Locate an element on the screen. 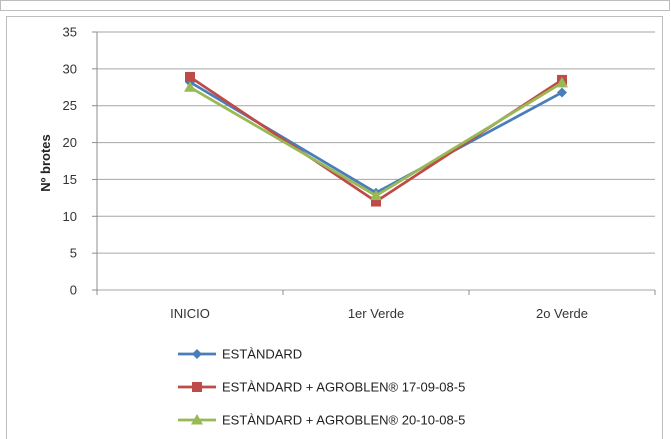 The height and width of the screenshot is (439, 671). y-tick-label: 25 is located at coordinates (70, 105).